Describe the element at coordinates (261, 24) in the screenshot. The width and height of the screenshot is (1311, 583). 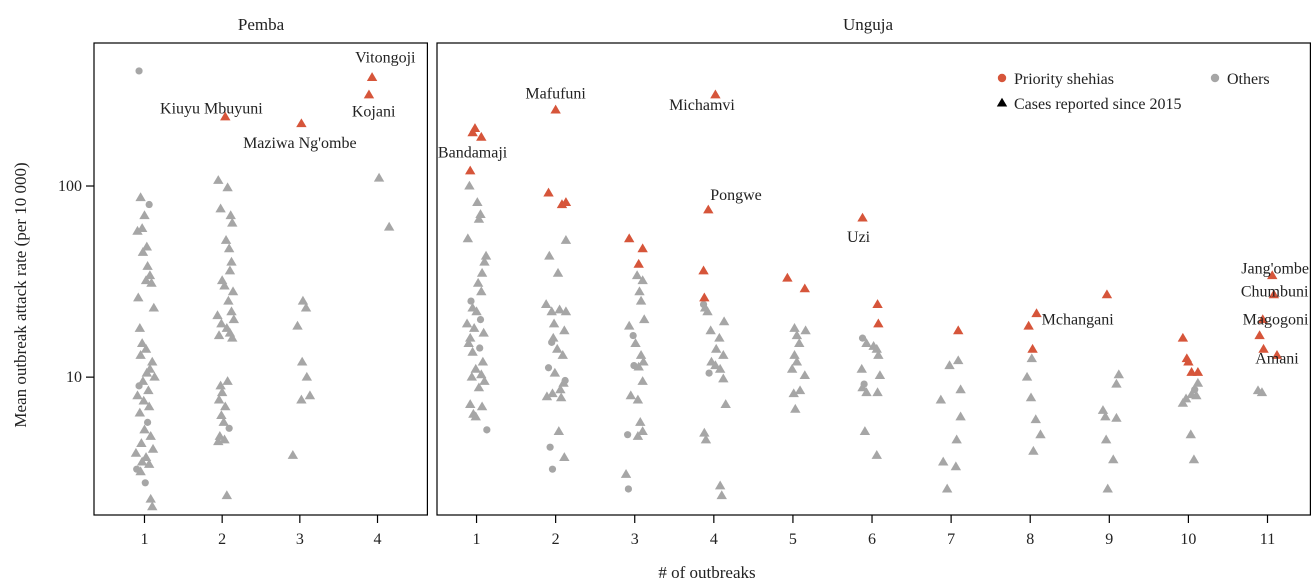
I see `panel-title: Pemba` at that location.